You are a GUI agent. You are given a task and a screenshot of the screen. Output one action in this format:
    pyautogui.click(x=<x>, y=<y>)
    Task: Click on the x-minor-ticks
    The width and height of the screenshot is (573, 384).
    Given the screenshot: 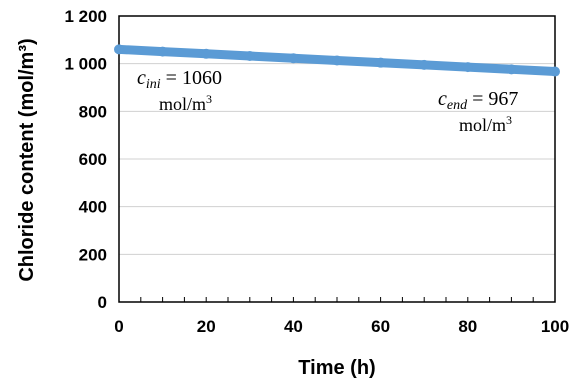 What is the action you would take?
    pyautogui.click(x=337, y=299)
    